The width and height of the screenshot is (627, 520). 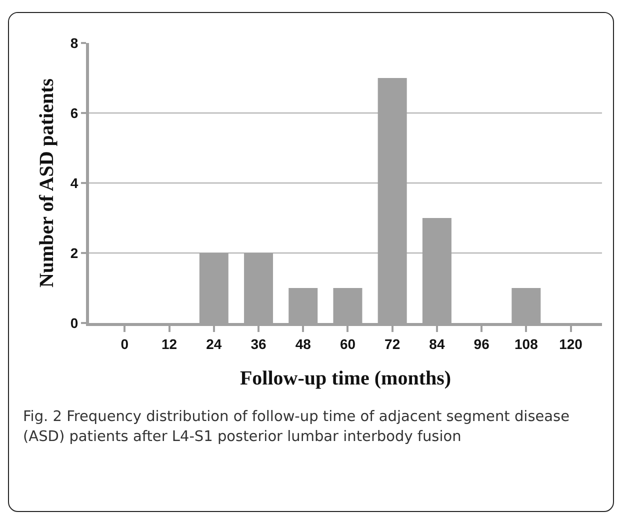 What do you see at coordinates (482, 344) in the screenshot?
I see `x-tick-label: 96` at bounding box center [482, 344].